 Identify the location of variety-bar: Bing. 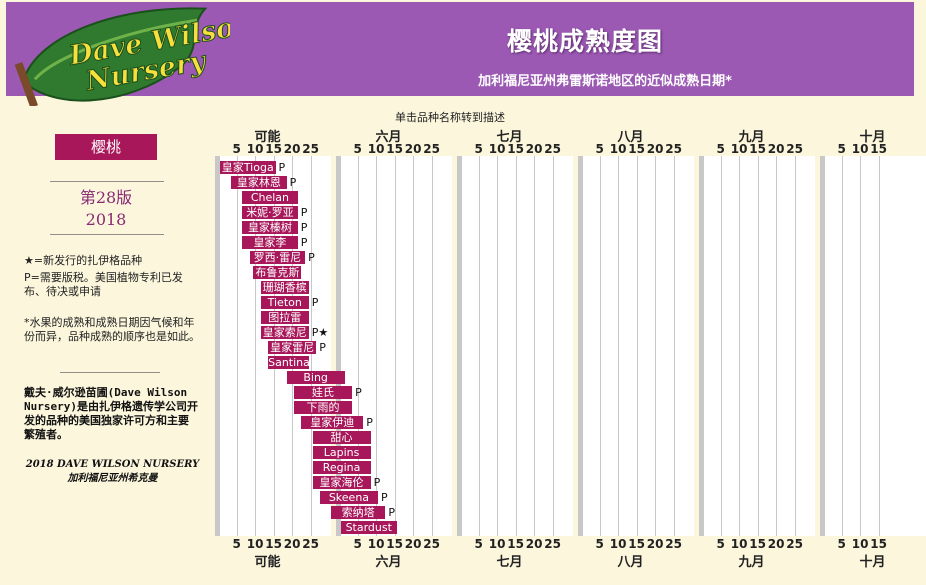
(315, 377).